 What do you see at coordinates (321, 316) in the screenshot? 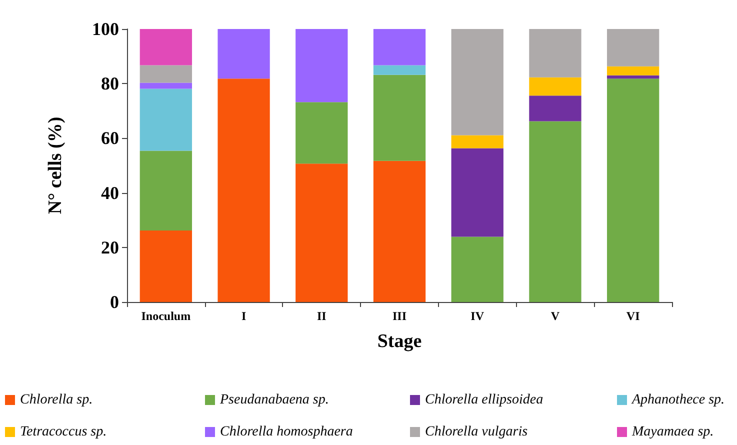
I see `x-tick-label: II` at bounding box center [321, 316].